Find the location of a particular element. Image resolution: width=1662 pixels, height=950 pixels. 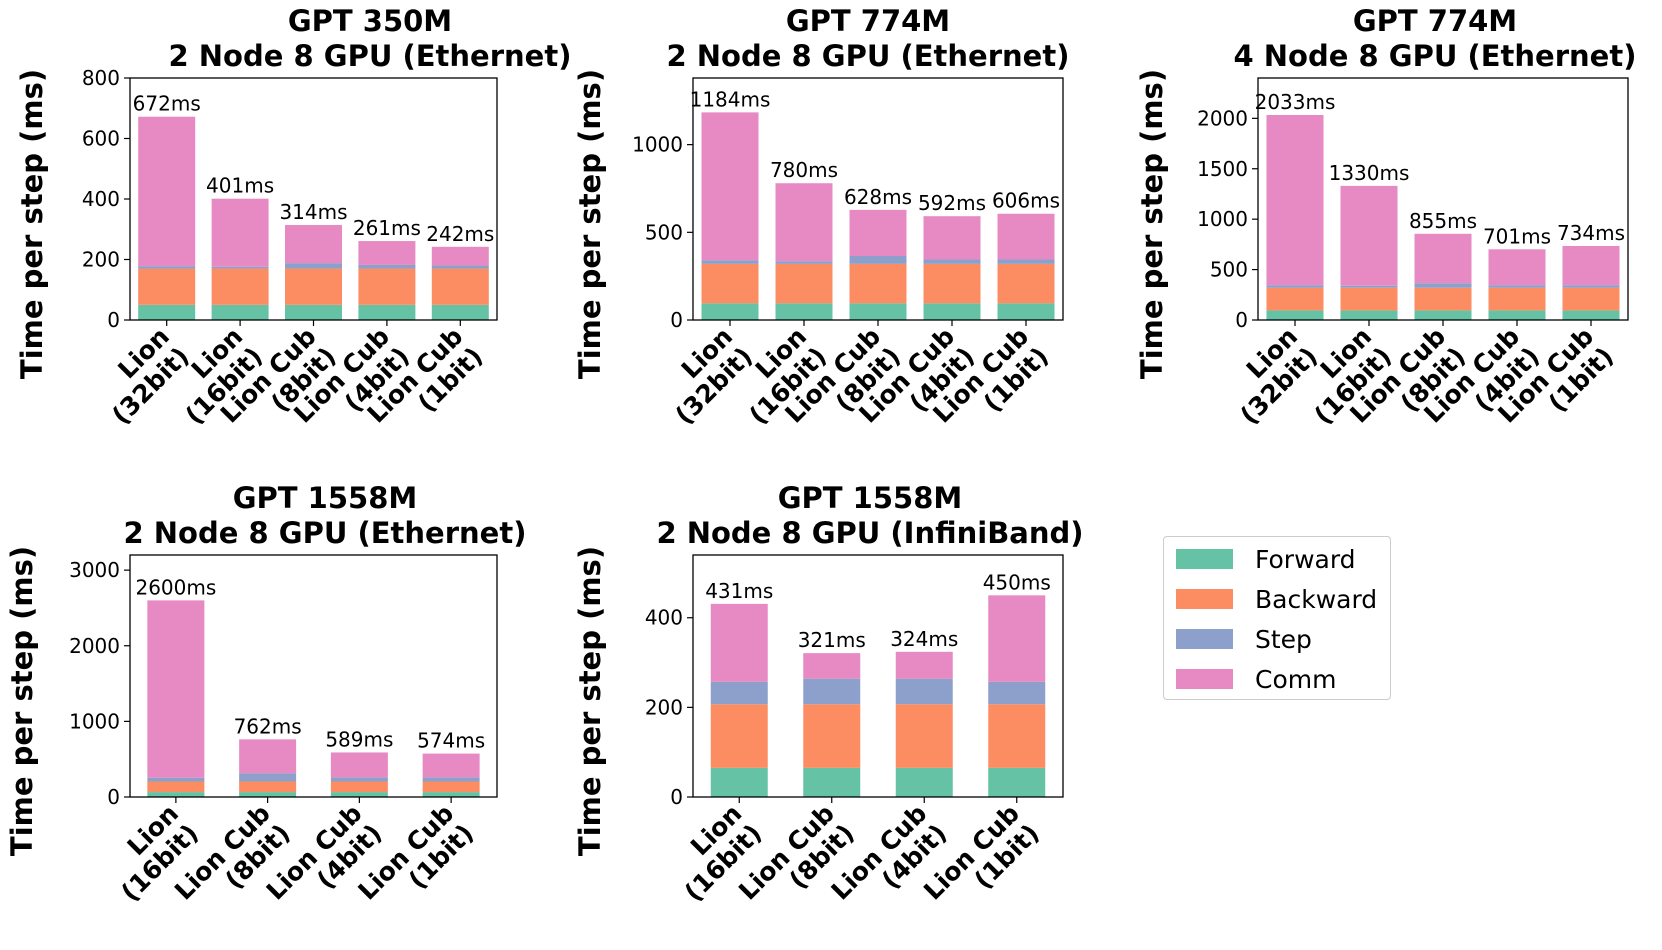

legend-label-forward: Forward is located at coordinates (1305, 559).